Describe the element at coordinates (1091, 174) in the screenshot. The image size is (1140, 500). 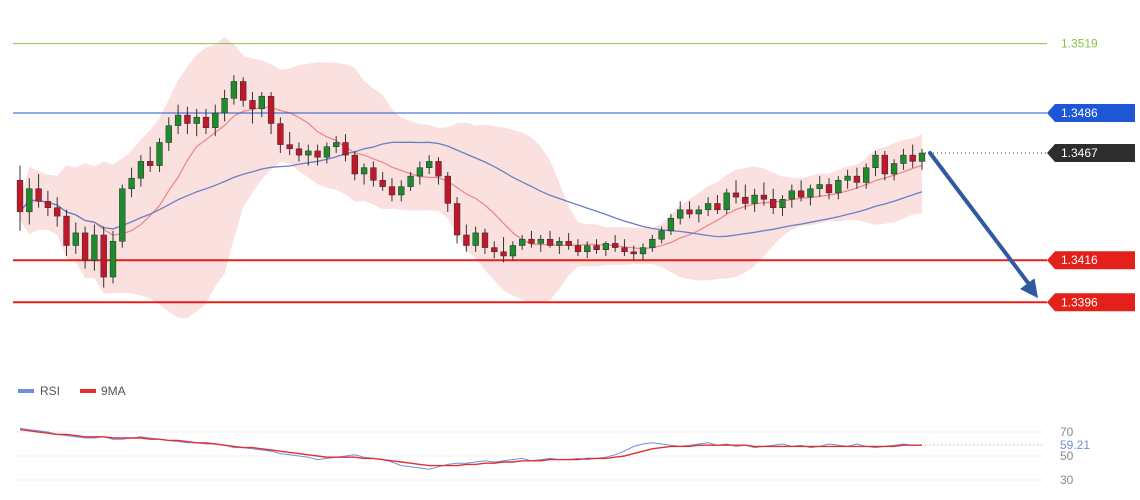
I see `price-labels: 1.3519 1.3486 1.3467 1.3416 1.3396` at that location.